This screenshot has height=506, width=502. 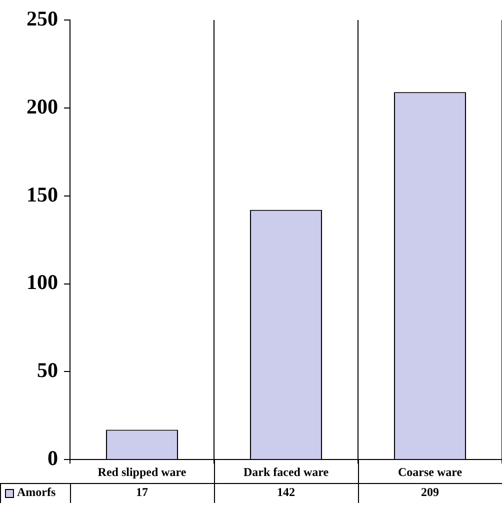 I want to click on data-label: 17, so click(x=142, y=492).